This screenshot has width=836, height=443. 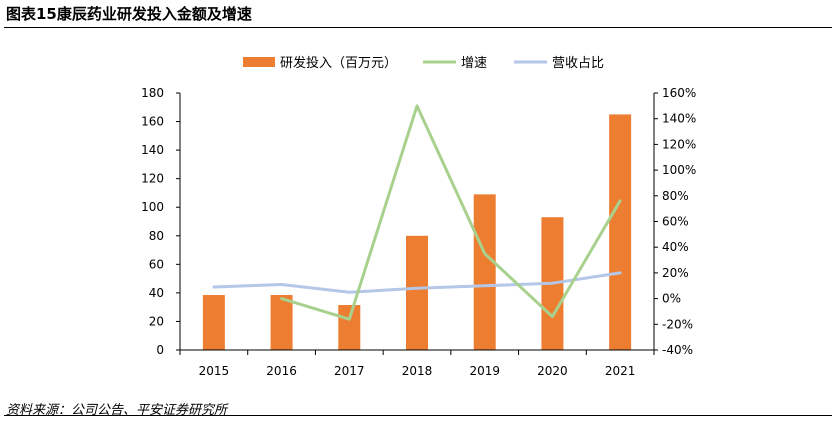 I want to click on right-tick-label: 80%, so click(x=675, y=196).